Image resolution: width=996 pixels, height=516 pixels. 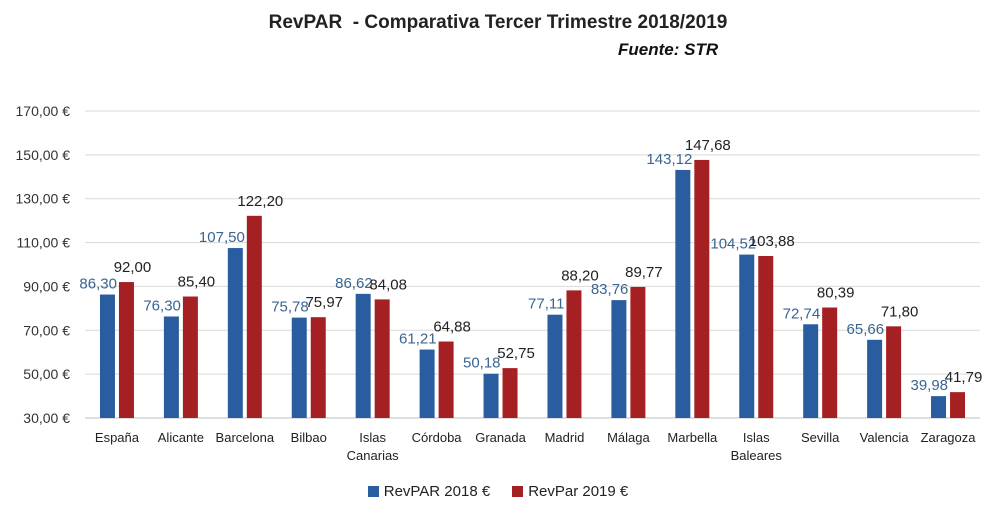 What do you see at coordinates (44, 243) in the screenshot?
I see `y-tick-label: 110,00 €` at bounding box center [44, 243].